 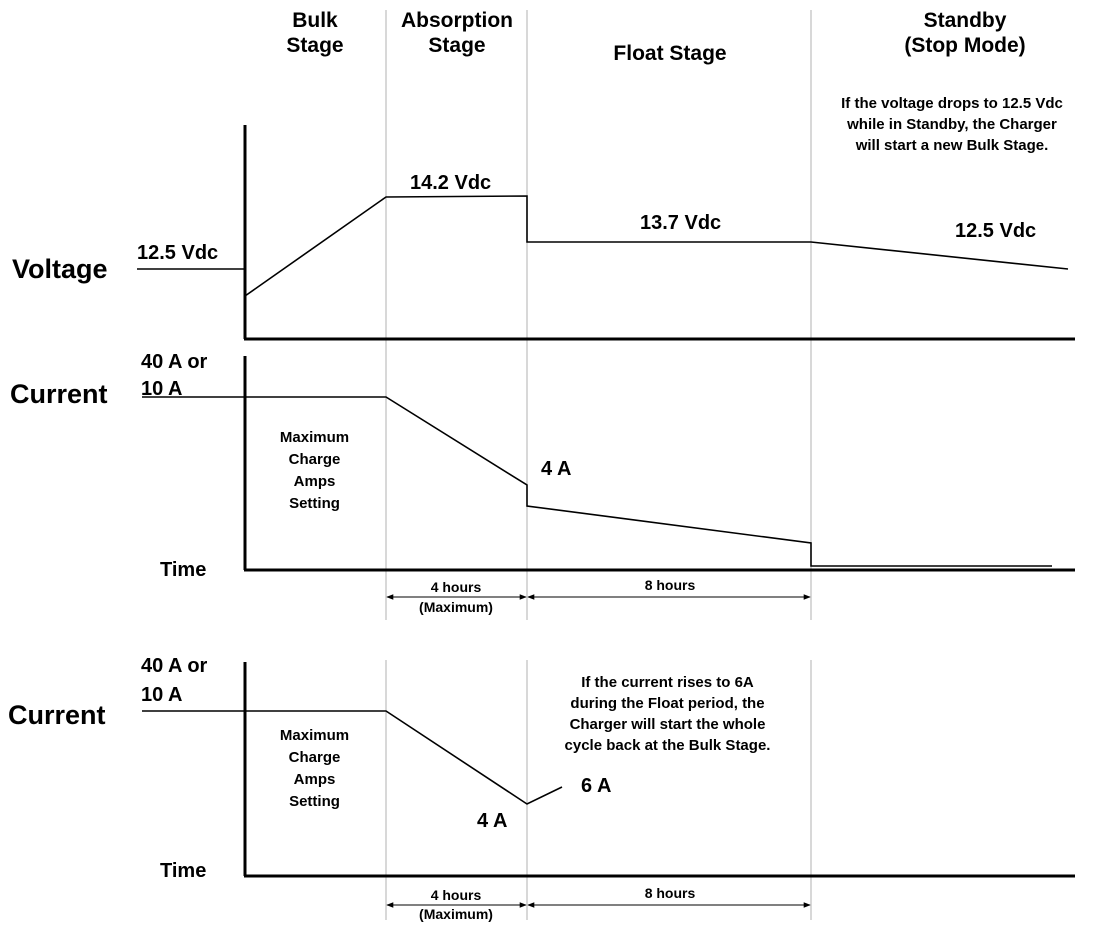 I want to click on voltage-curve, so click(x=603, y=246).